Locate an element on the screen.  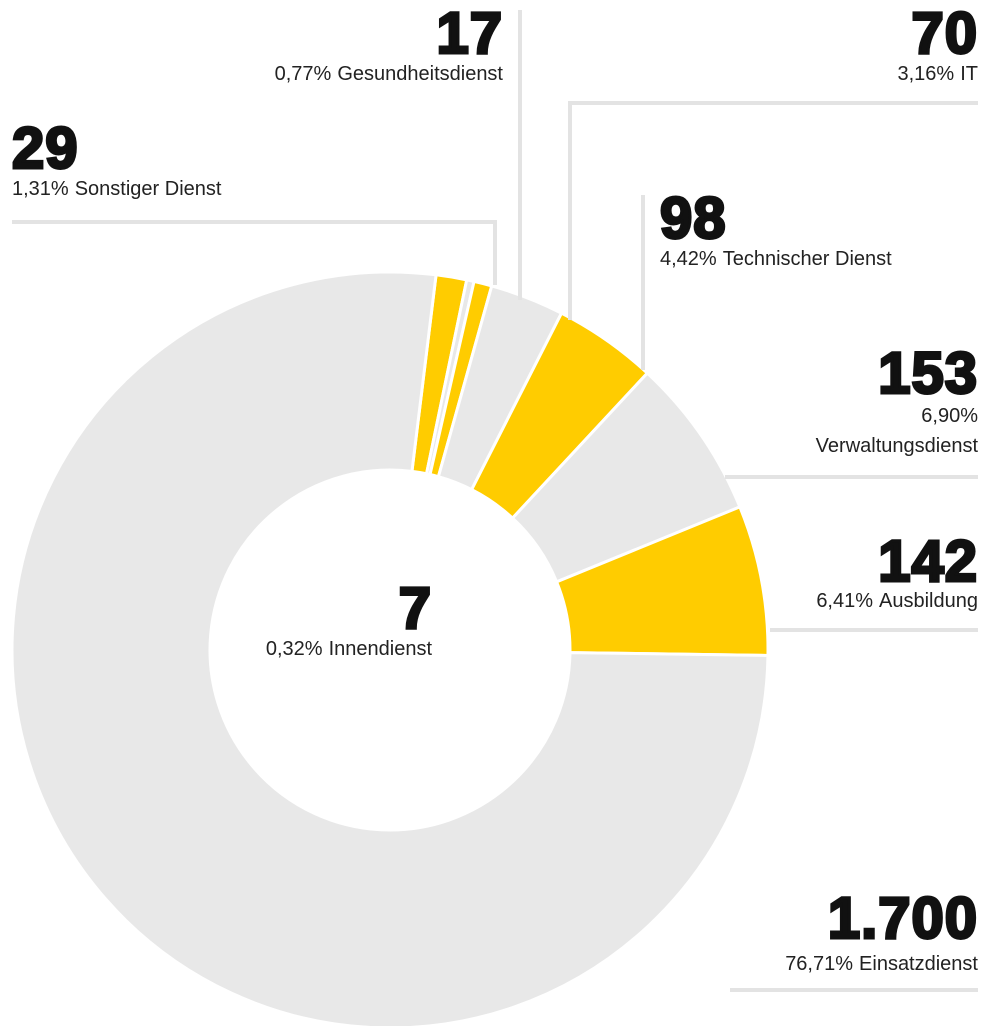
segment-label: 4,42% Technischer Dienst is located at coordinates (776, 259).